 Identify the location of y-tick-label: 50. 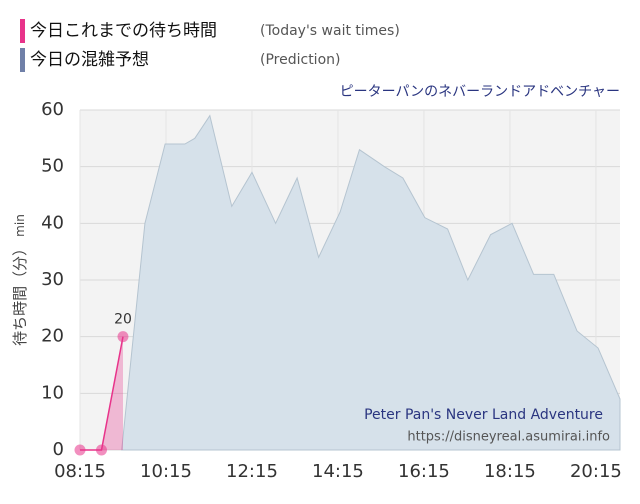
(52, 166).